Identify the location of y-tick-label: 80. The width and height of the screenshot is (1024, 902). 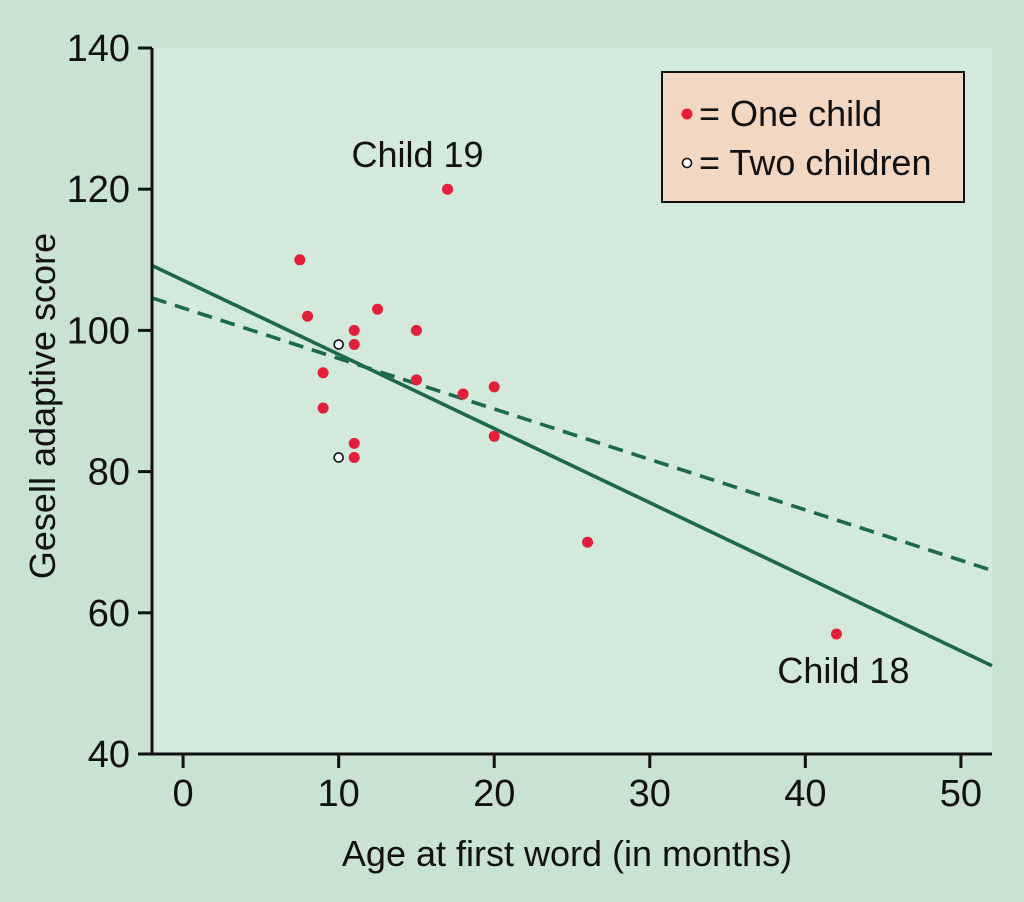
(109, 473).